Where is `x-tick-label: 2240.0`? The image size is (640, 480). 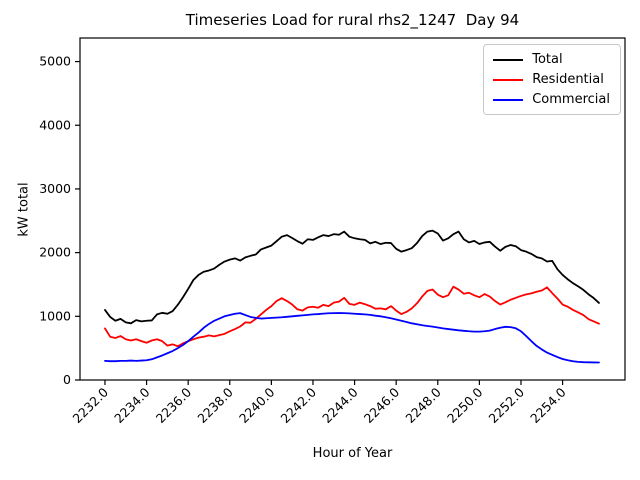
x-tick-label: 2240.0 is located at coordinates (257, 405).